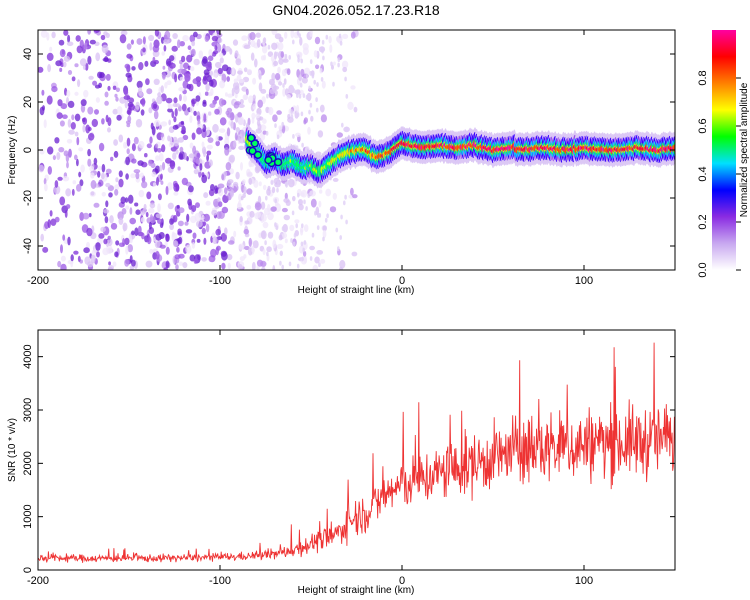 The height and width of the screenshot is (600, 750). What do you see at coordinates (28, 246) in the screenshot?
I see `y-tick-label: -40` at bounding box center [28, 246].